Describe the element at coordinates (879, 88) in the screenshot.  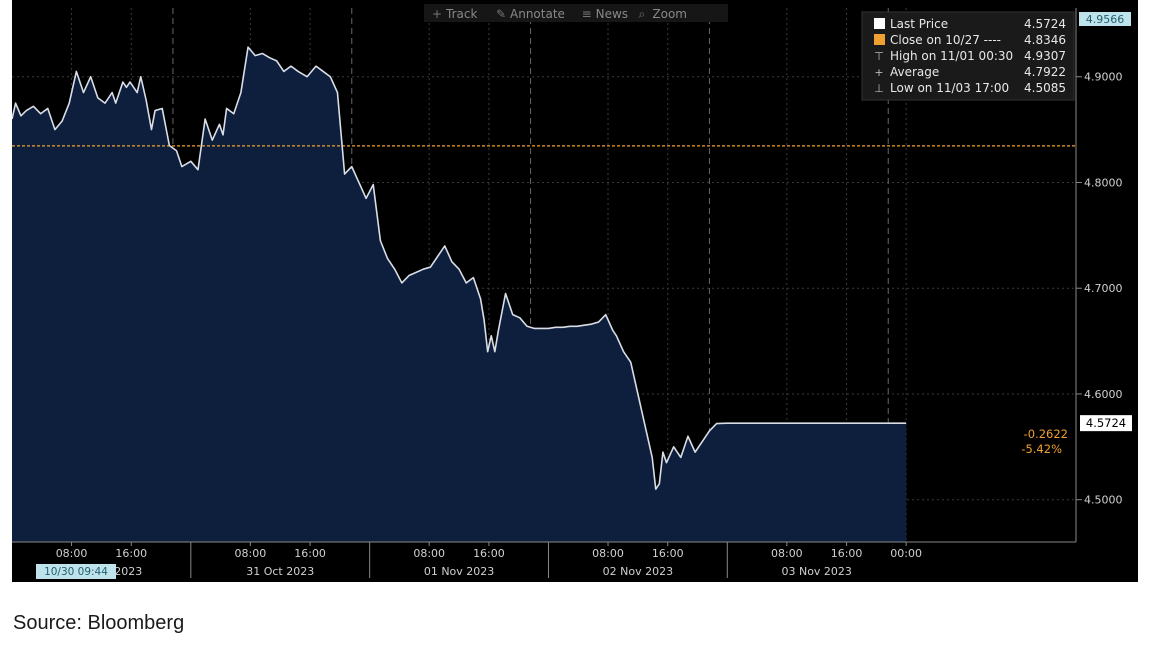
I see `legend-glyph-icon: ⊥` at that location.